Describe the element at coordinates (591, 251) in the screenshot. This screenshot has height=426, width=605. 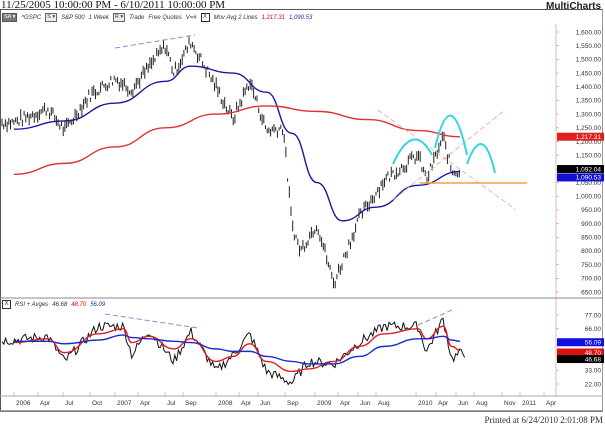
I see `price-tick-label: 800.00` at that location.